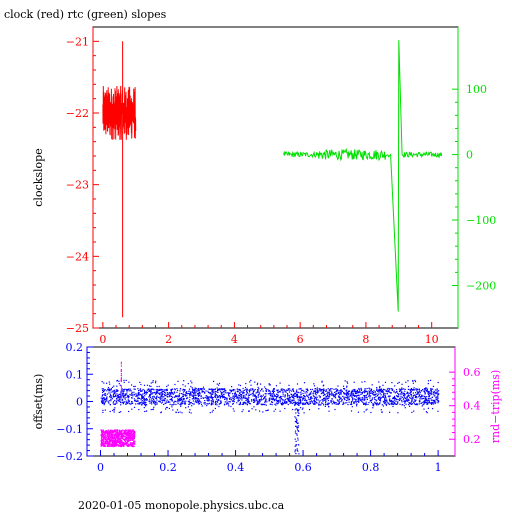  What do you see at coordinates (75, 374) in the screenshot?
I see `tick-label: 0.1` at bounding box center [75, 374].